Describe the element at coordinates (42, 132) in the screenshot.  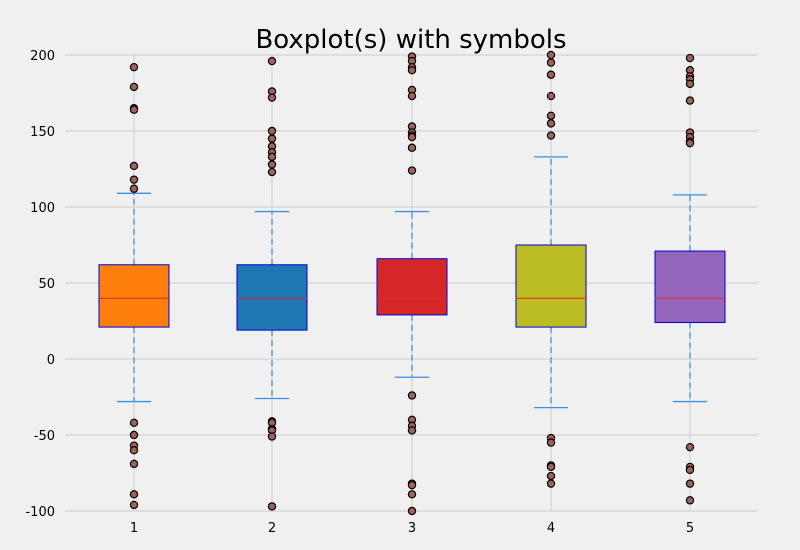
I see `y-tick-label: 150` at that location.